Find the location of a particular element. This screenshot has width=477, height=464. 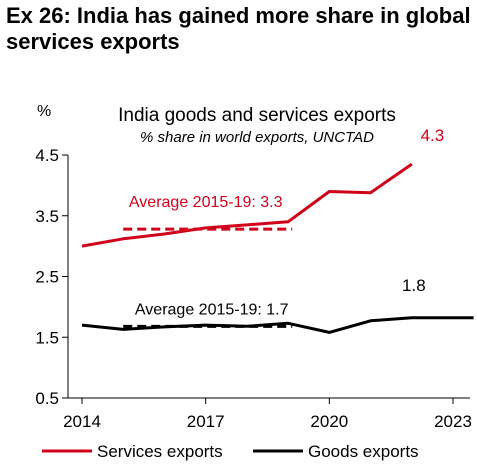

x-tick-label: 2017 is located at coordinates (206, 421).